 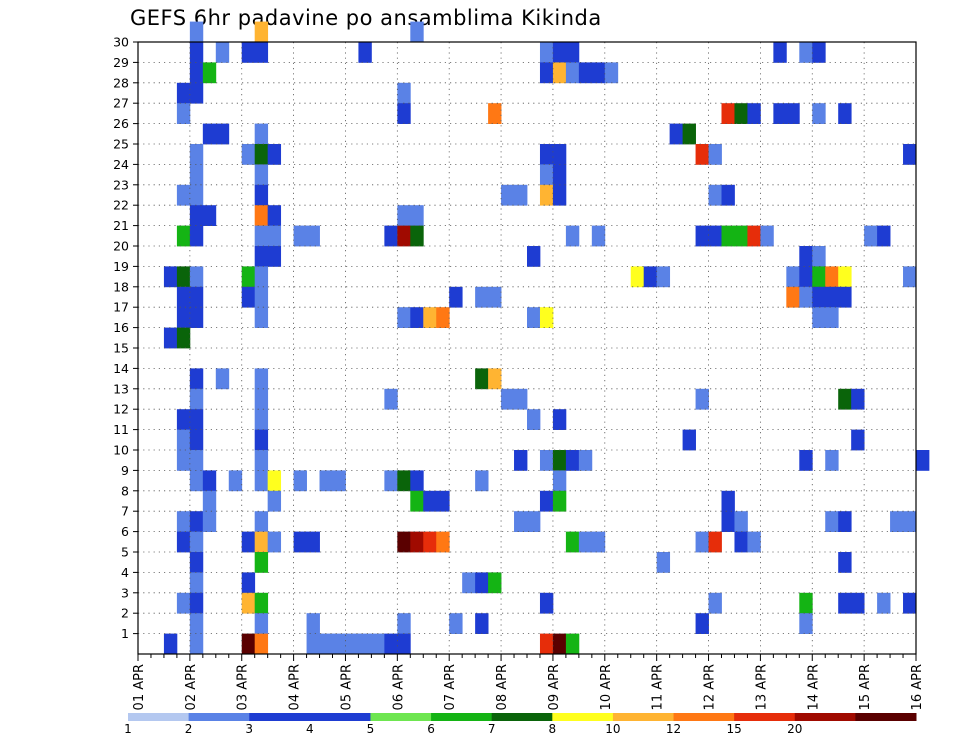 What do you see at coordinates (191, 687) in the screenshot?
I see `x-tick-label: 02 APR` at bounding box center [191, 687].